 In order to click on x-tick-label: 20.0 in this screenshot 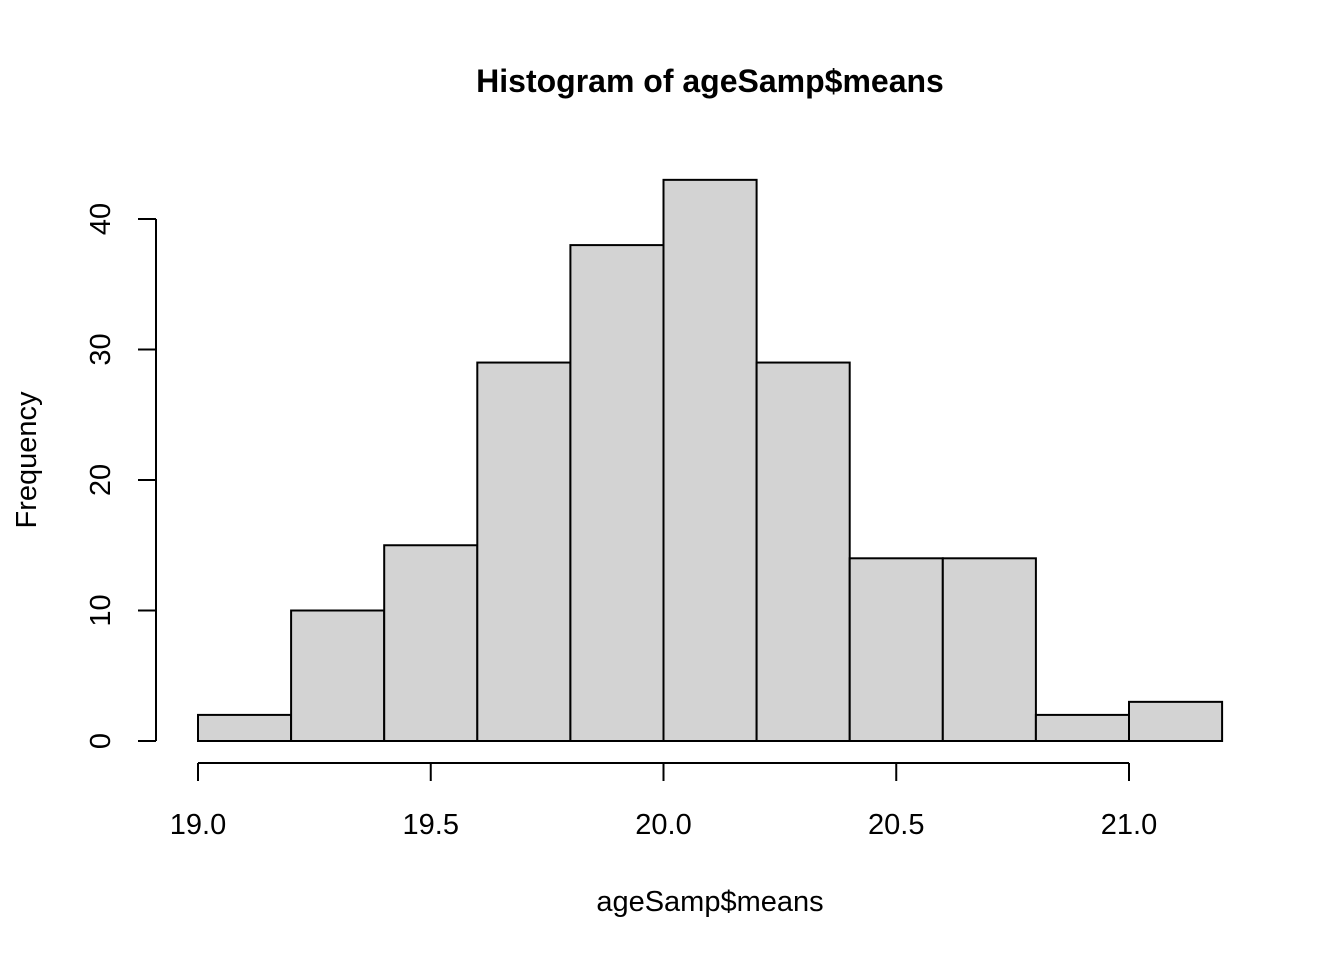, I will do `click(663, 825)`.